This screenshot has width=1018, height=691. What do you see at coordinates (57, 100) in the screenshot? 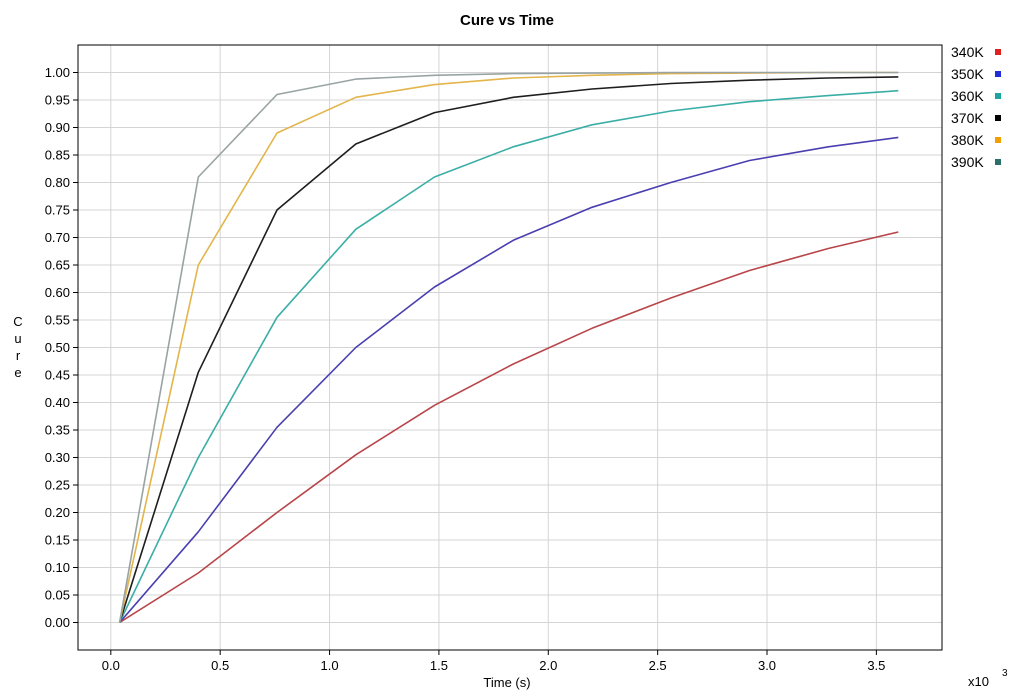
I see `y-tick-label: 0.95` at bounding box center [57, 100].